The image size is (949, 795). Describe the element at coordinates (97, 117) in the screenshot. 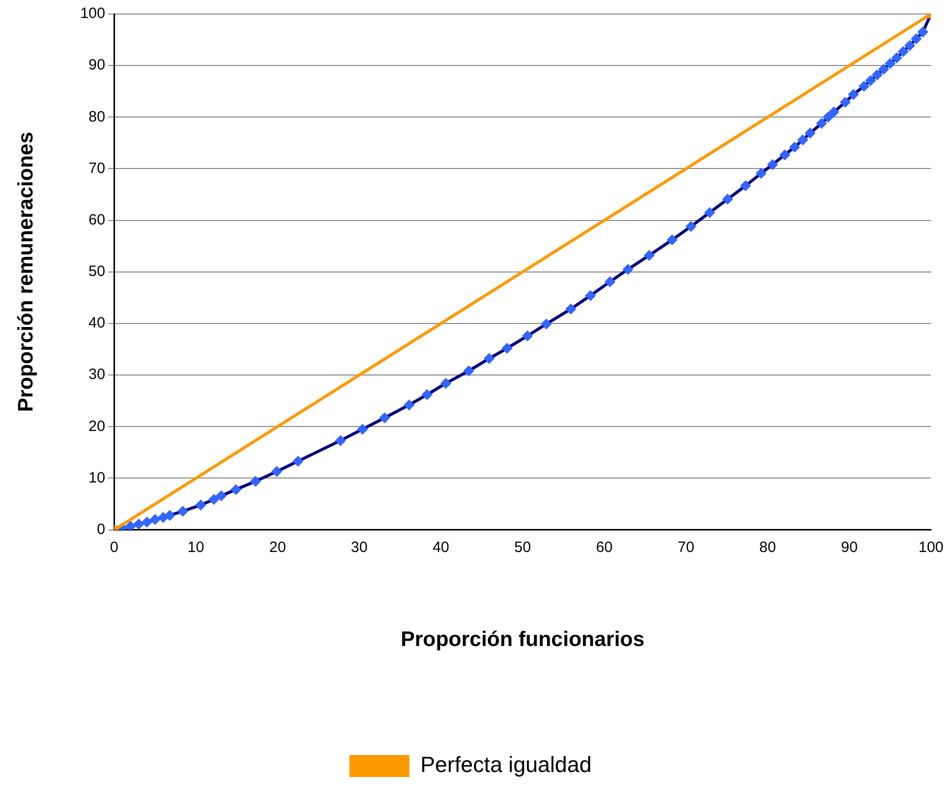

I see `y-tick-label: 80` at that location.